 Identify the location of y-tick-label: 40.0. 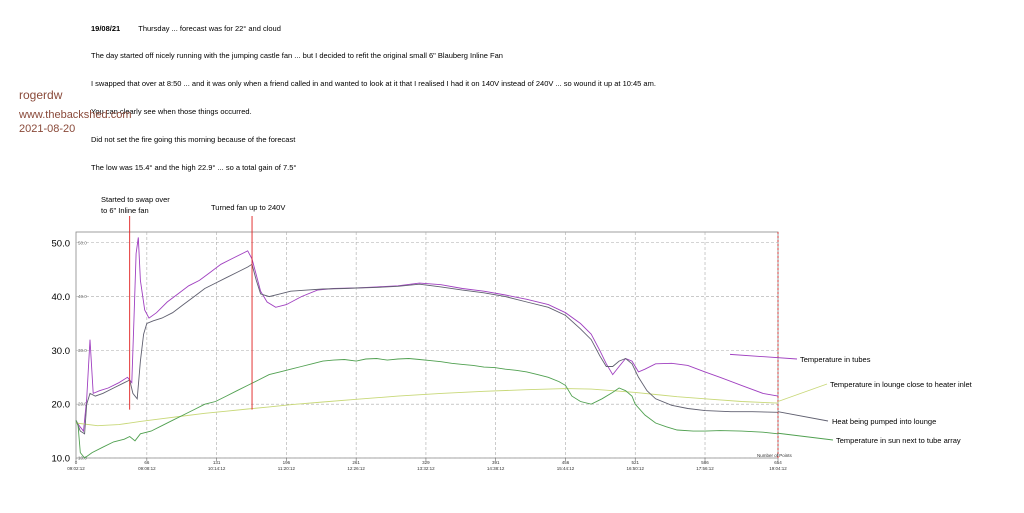
(61, 297).